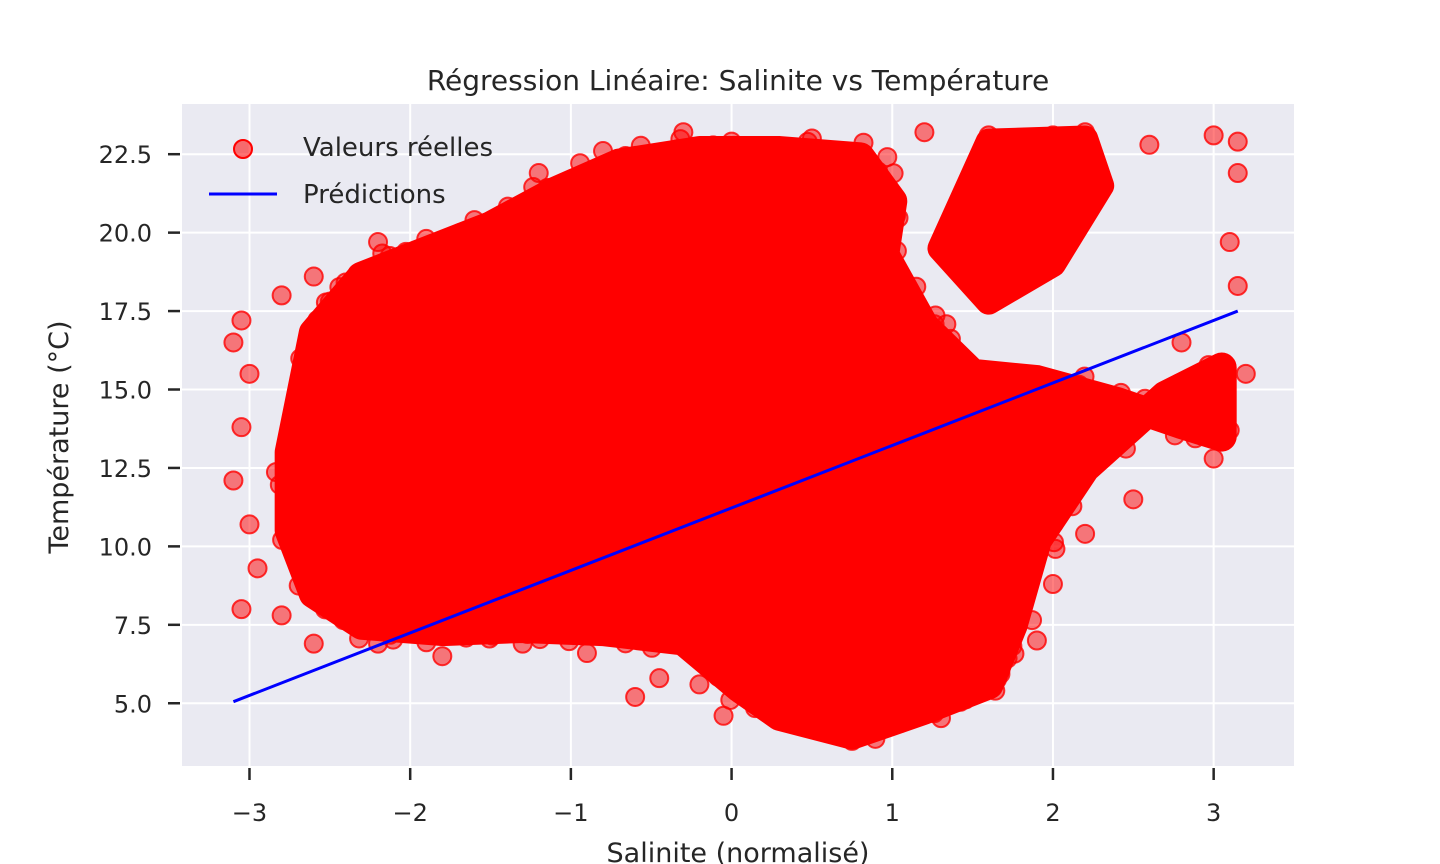  Describe the element at coordinates (125, 547) in the screenshot. I see `y-tick-label: 10.0` at that location.